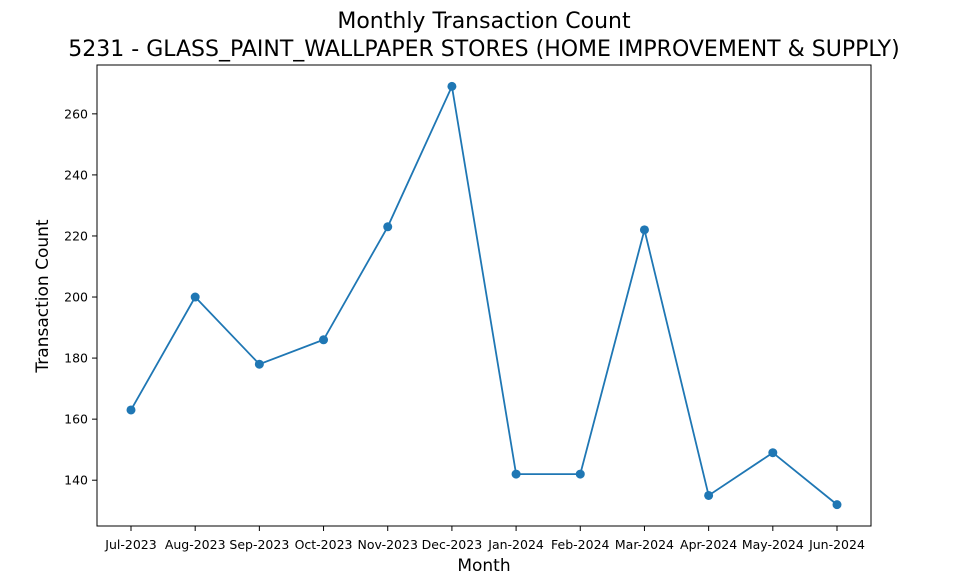 The image size is (966, 585). I want to click on y-axis: 140 160 180 200 220 240 260, so click(80, 297).